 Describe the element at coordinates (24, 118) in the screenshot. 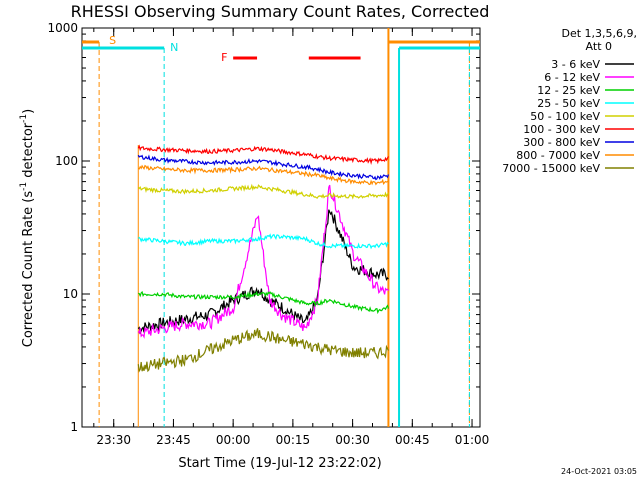

I see `y-axis-label-sup2: -1` at that location.